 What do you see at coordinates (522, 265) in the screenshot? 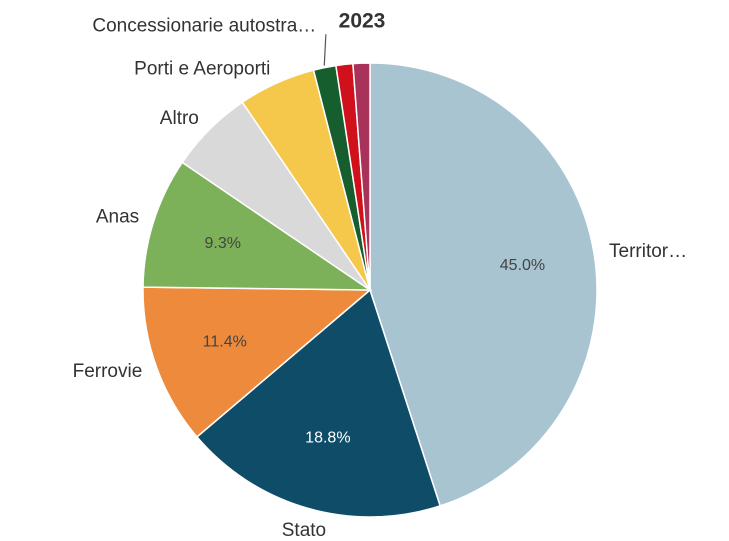
I see `value-label: 45.0%` at bounding box center [522, 265].